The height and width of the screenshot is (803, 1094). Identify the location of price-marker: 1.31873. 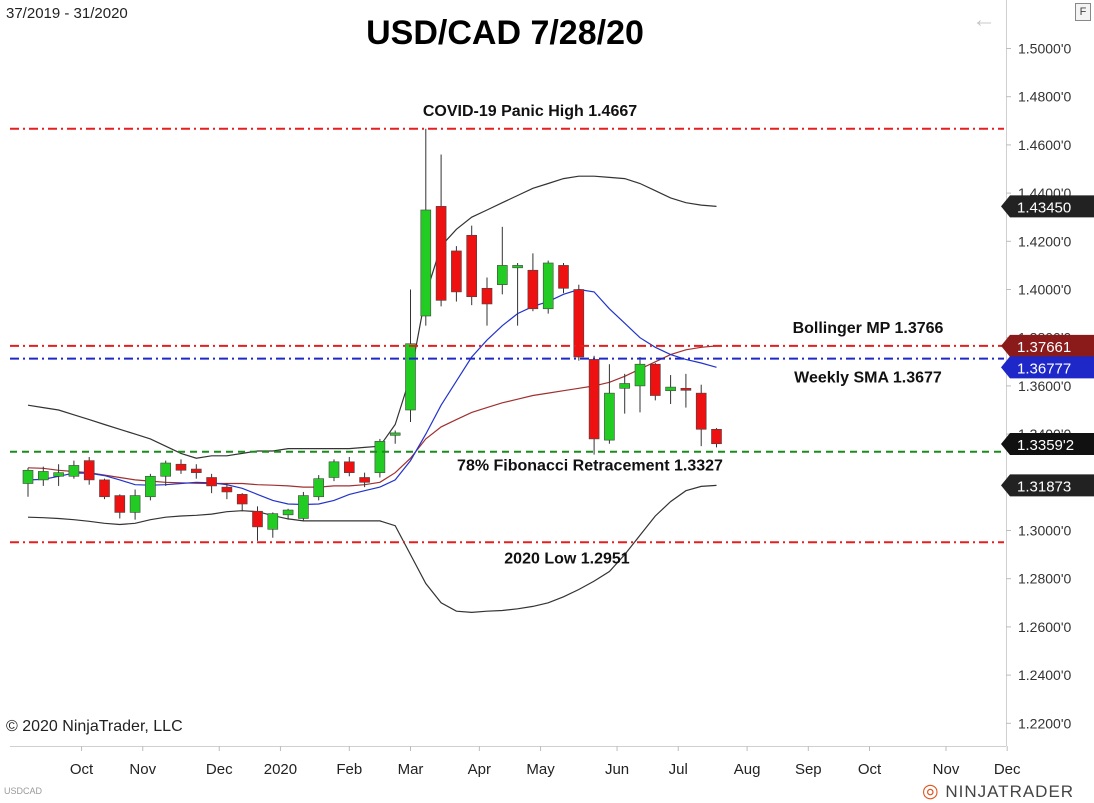
(1047, 485).